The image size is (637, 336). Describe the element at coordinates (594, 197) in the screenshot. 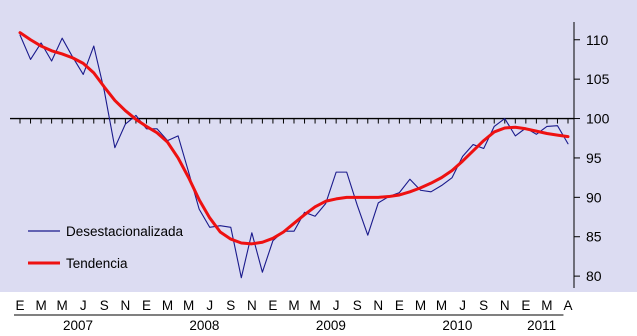

I see `y-tick-label: 90` at that location.